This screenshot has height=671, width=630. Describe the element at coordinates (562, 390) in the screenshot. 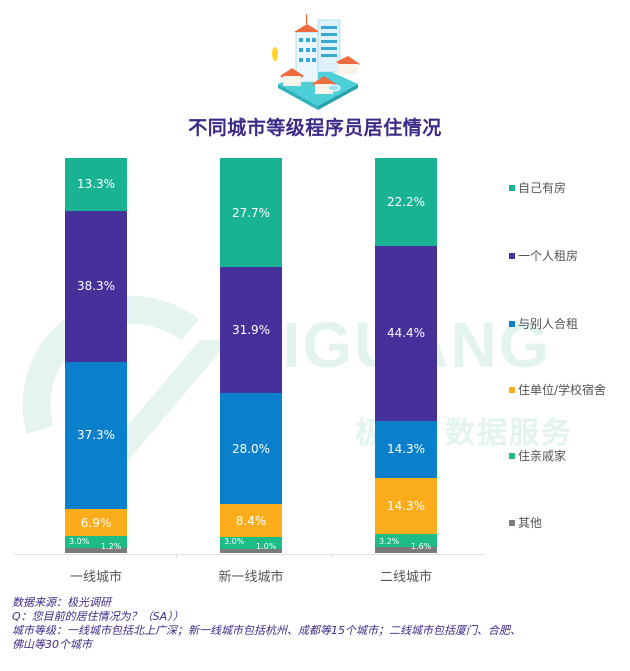

I see `legend-label: 住单位/学校宿舍` at that location.